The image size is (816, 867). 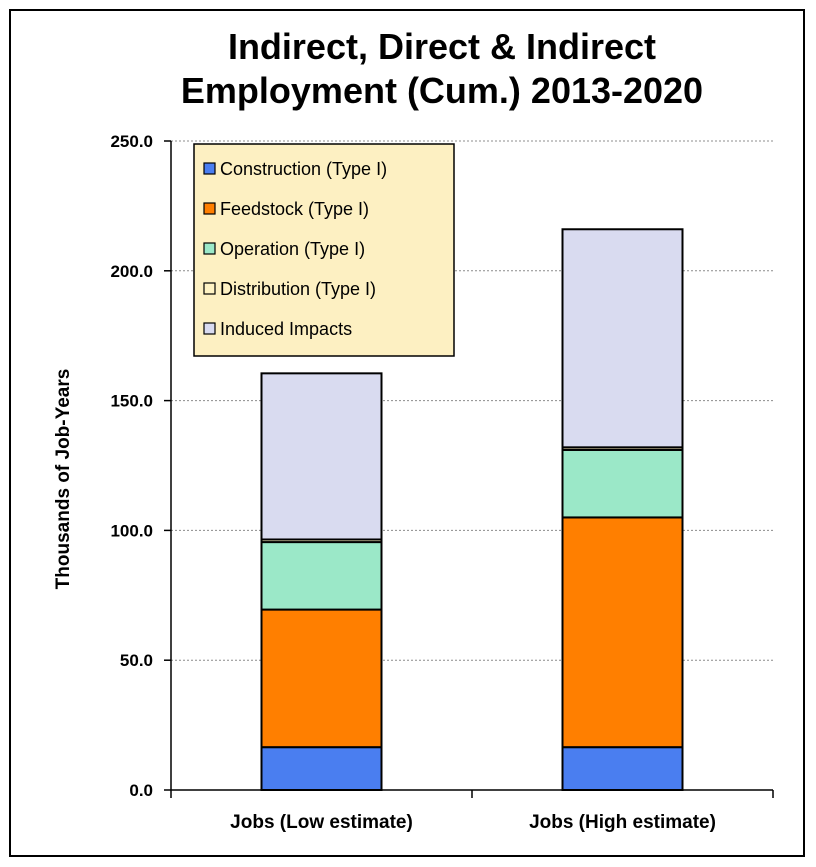 I want to click on y-axis-title: Thousands of Job-Years, so click(x=63, y=479).